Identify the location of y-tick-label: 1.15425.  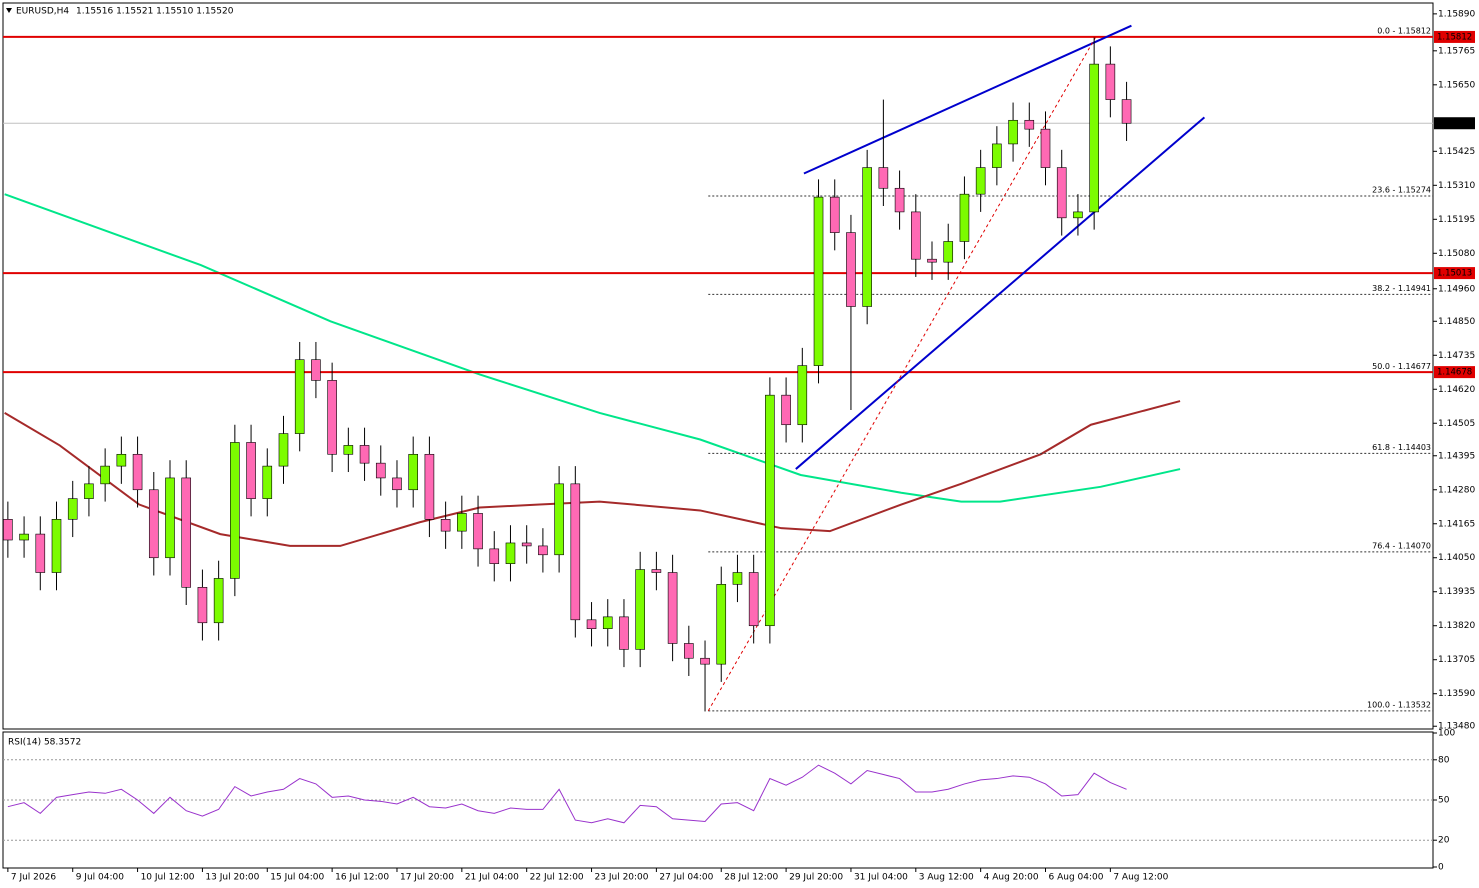
(1456, 152).